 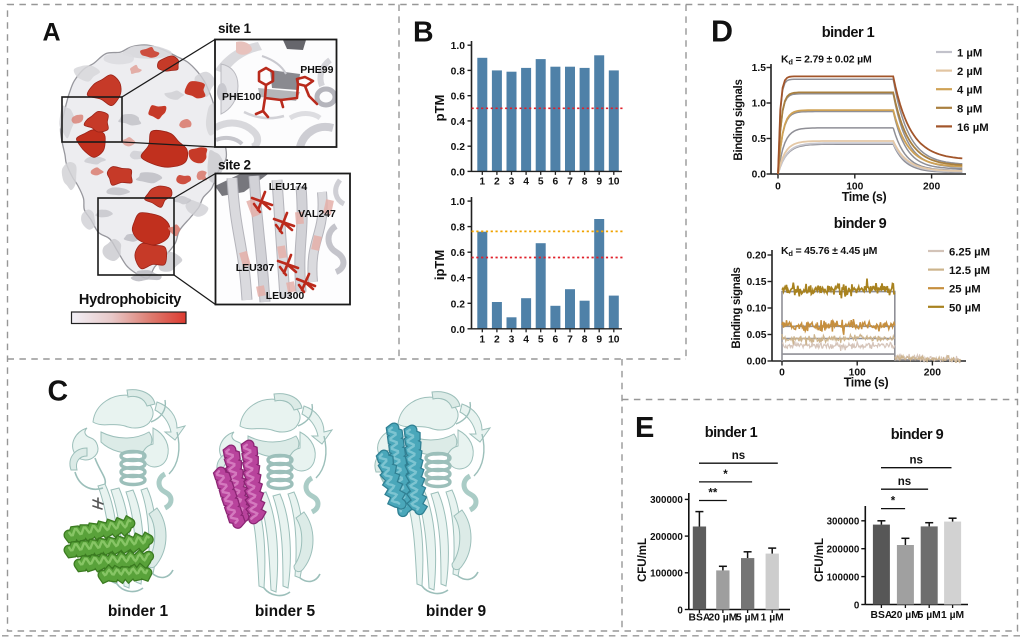 I want to click on svg-text: 20 µM, so click(x=722, y=618).